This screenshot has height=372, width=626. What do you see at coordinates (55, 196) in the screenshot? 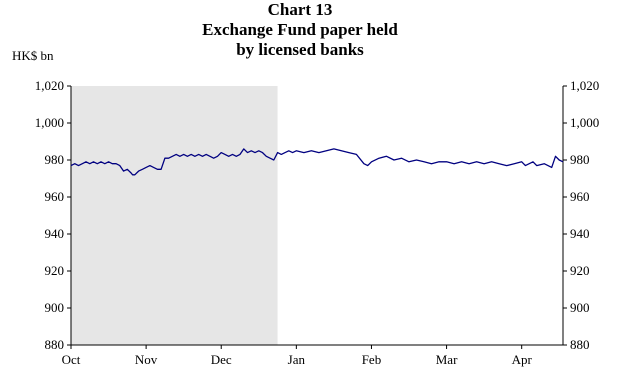
I see `y-tick-label-left: 960` at bounding box center [55, 196].